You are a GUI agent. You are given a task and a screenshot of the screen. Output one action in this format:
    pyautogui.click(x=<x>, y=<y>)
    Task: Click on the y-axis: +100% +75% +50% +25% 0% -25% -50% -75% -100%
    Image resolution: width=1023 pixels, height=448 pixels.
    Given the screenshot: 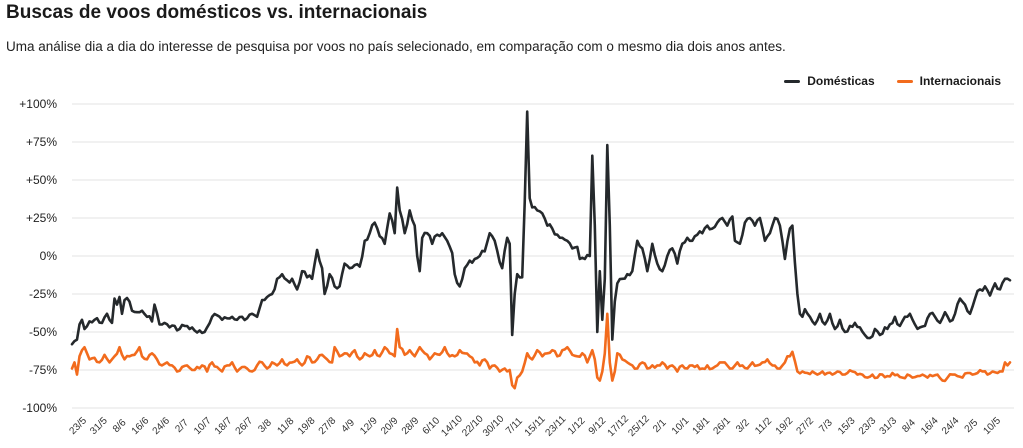 What is the action you would take?
    pyautogui.click(x=38, y=256)
    